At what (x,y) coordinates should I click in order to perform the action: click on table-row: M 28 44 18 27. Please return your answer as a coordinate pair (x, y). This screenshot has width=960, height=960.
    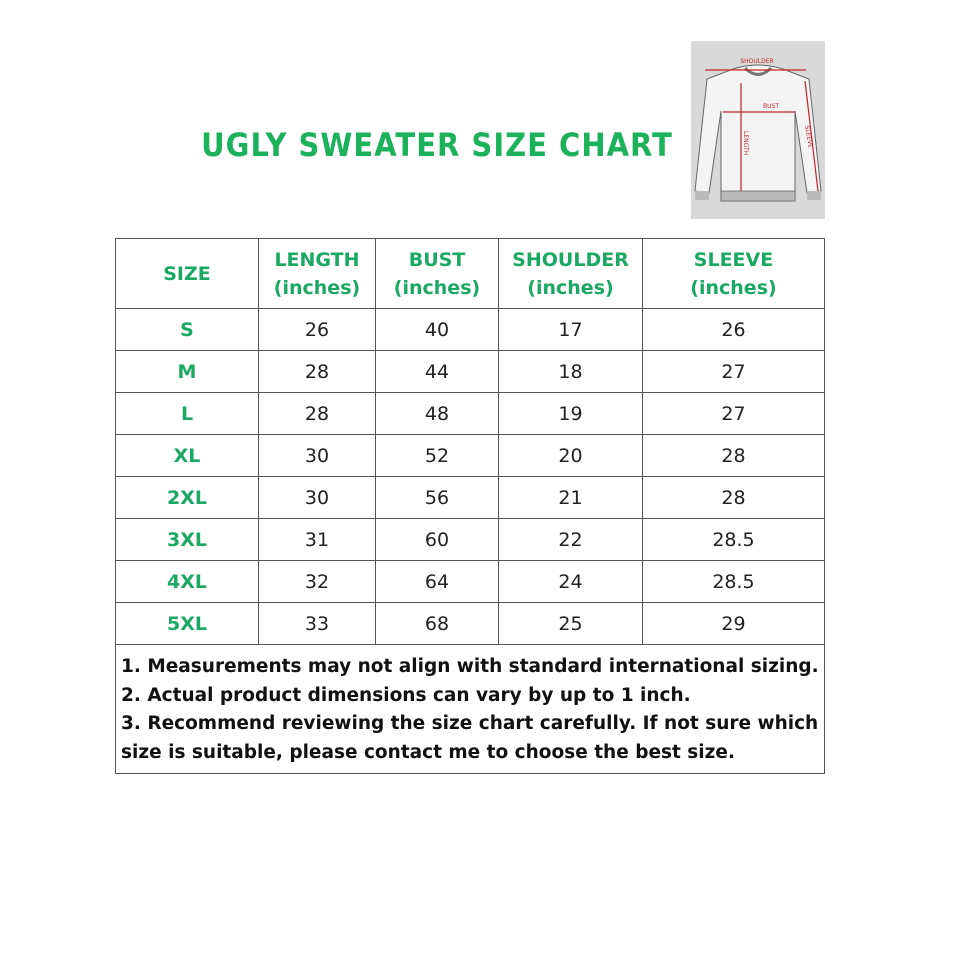
    Looking at the image, I should click on (470, 371).